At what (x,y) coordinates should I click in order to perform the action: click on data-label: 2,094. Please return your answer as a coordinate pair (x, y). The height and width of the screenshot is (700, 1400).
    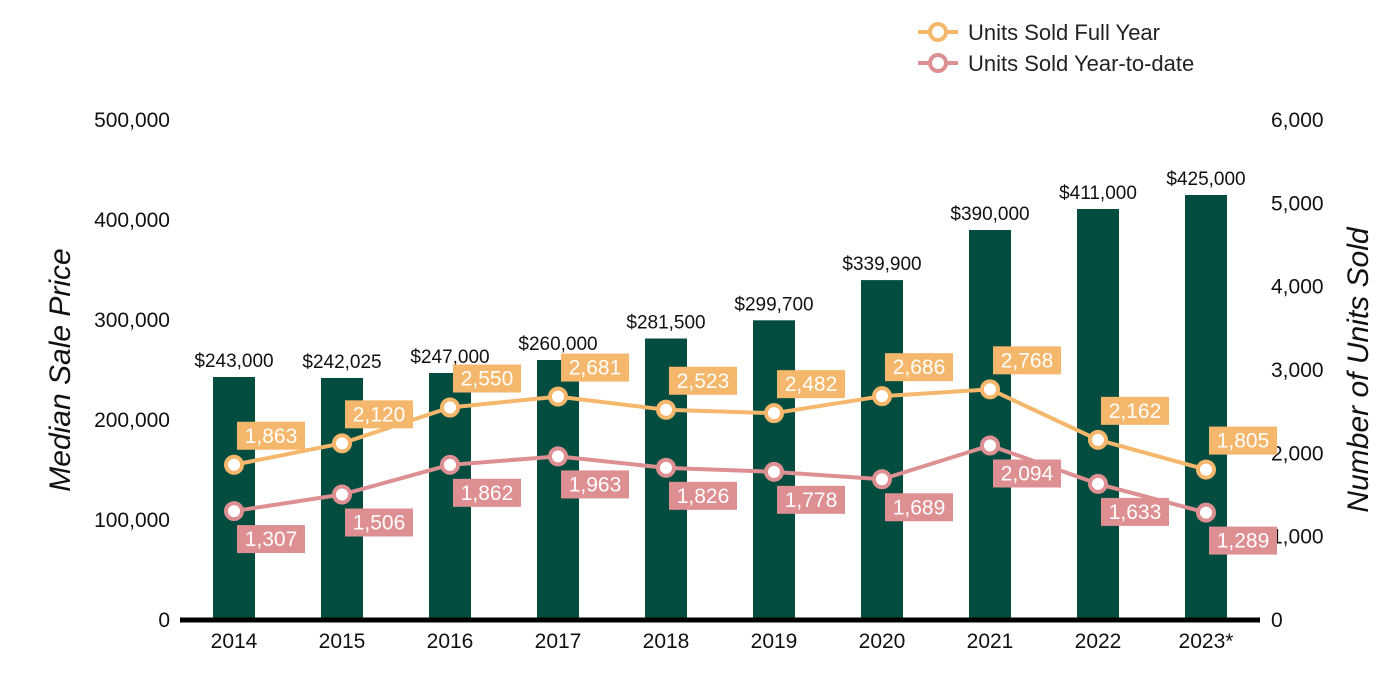
    Looking at the image, I should click on (1027, 474).